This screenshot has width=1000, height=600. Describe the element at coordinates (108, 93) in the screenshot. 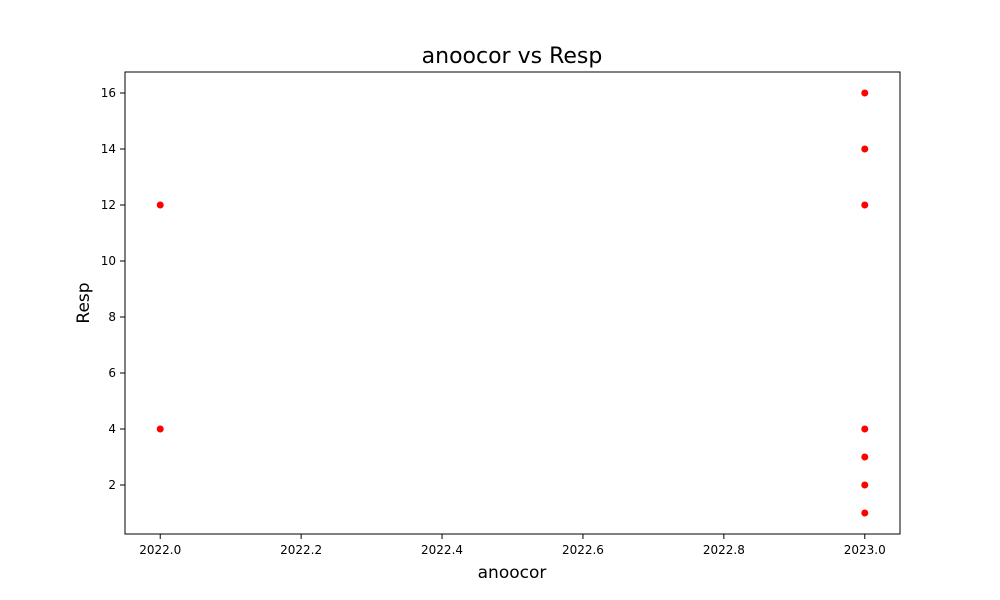

I see `y-tick-label: 16` at that location.